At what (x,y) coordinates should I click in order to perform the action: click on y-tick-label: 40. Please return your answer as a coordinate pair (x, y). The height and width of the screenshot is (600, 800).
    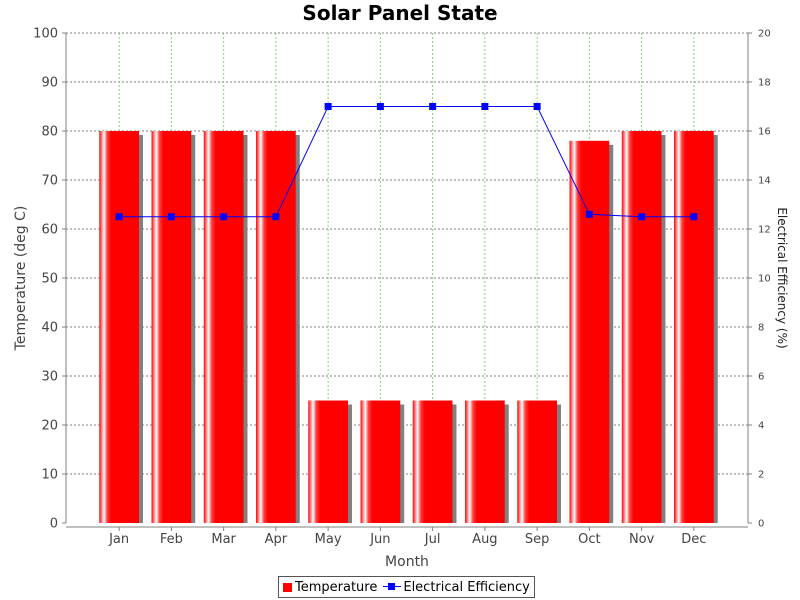
    Looking at the image, I should click on (49, 328).